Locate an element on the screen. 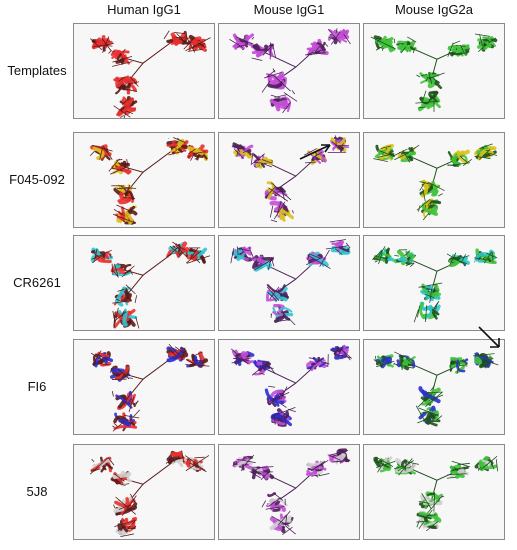 This screenshot has height=550, width=517. row-label: Templates is located at coordinates (37, 70).